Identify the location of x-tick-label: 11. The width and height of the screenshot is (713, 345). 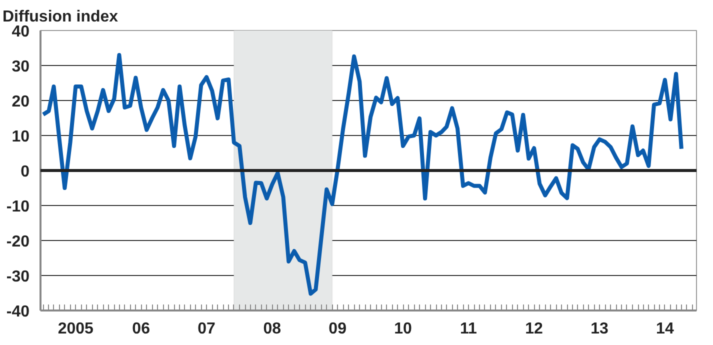
(469, 329).